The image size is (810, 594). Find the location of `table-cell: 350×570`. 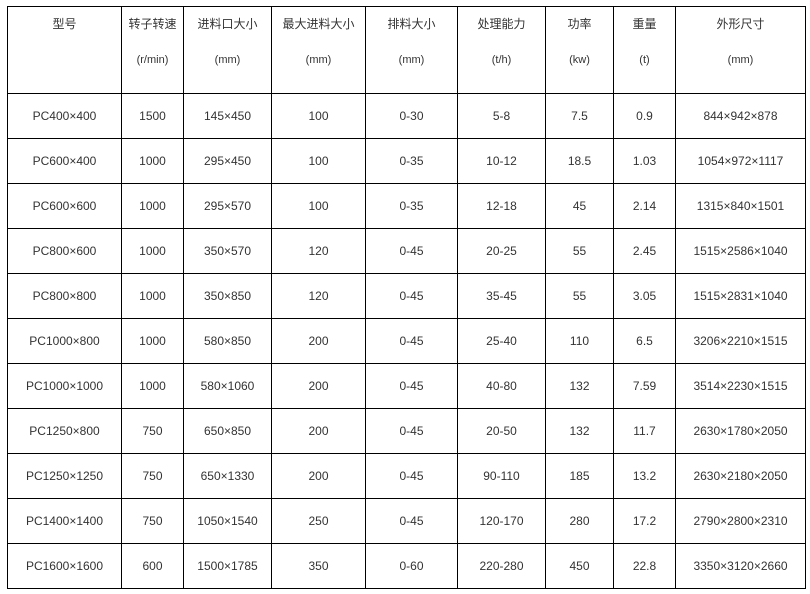

table-cell: 350×570 is located at coordinates (227, 251).